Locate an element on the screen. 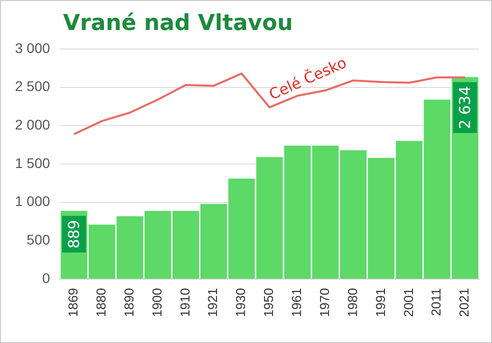 Image resolution: width=492 pixels, height=343 pixels. x-tick-label: 2011 is located at coordinates (436, 302).